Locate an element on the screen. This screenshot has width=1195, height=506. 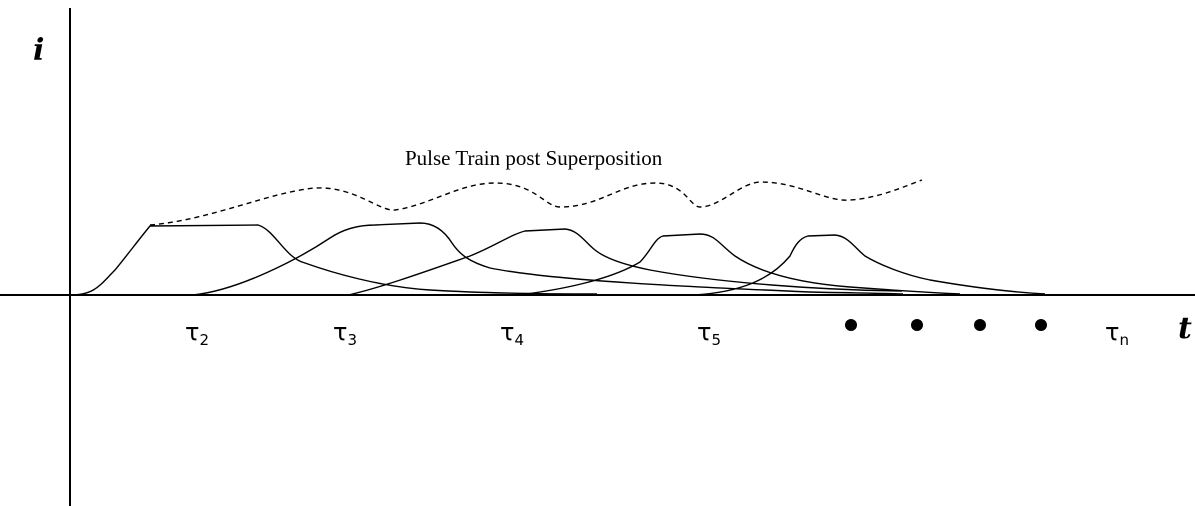
y-axis-label: i is located at coordinates (38, 50).